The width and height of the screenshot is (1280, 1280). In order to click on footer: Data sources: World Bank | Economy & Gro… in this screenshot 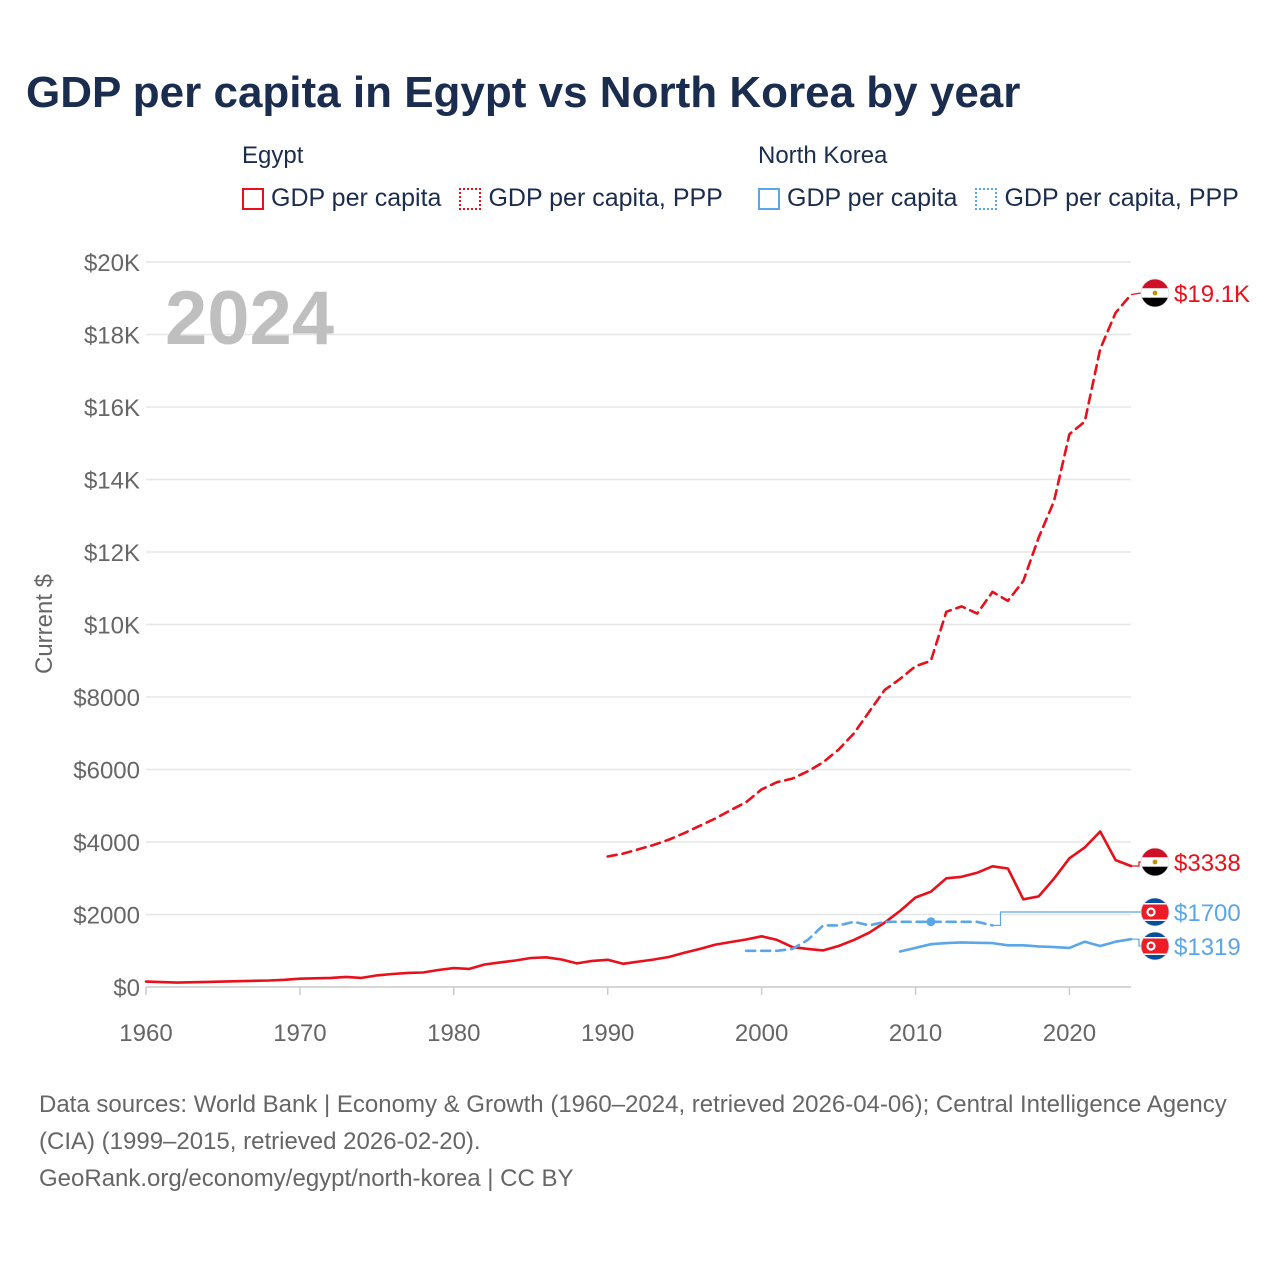, I will do `click(639, 1141)`.